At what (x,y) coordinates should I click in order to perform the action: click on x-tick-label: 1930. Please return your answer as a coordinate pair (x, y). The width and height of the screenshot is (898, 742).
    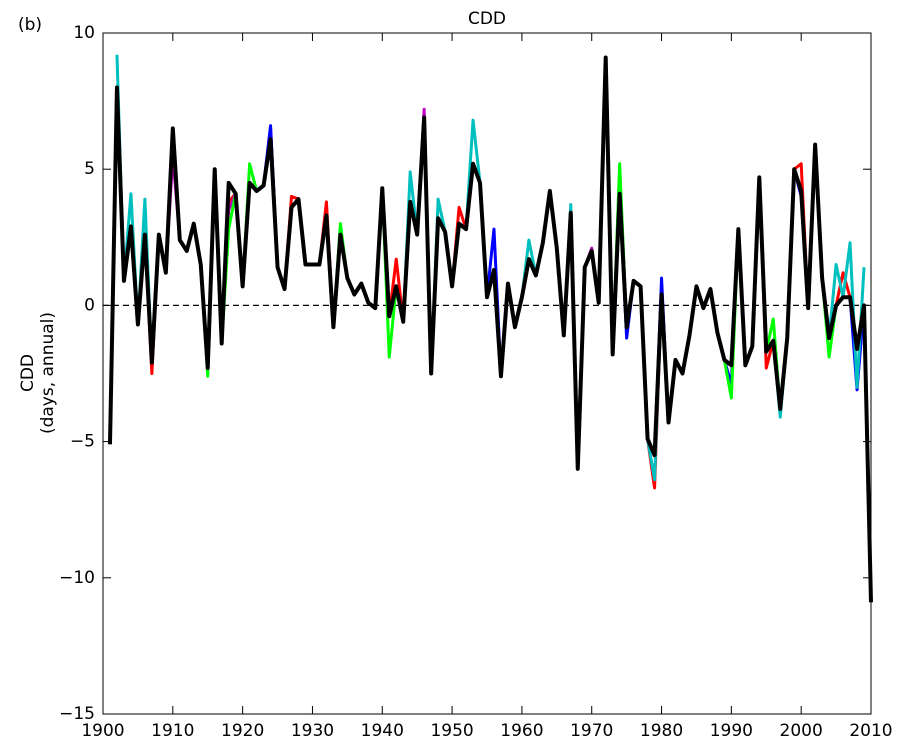
    Looking at the image, I should click on (312, 731).